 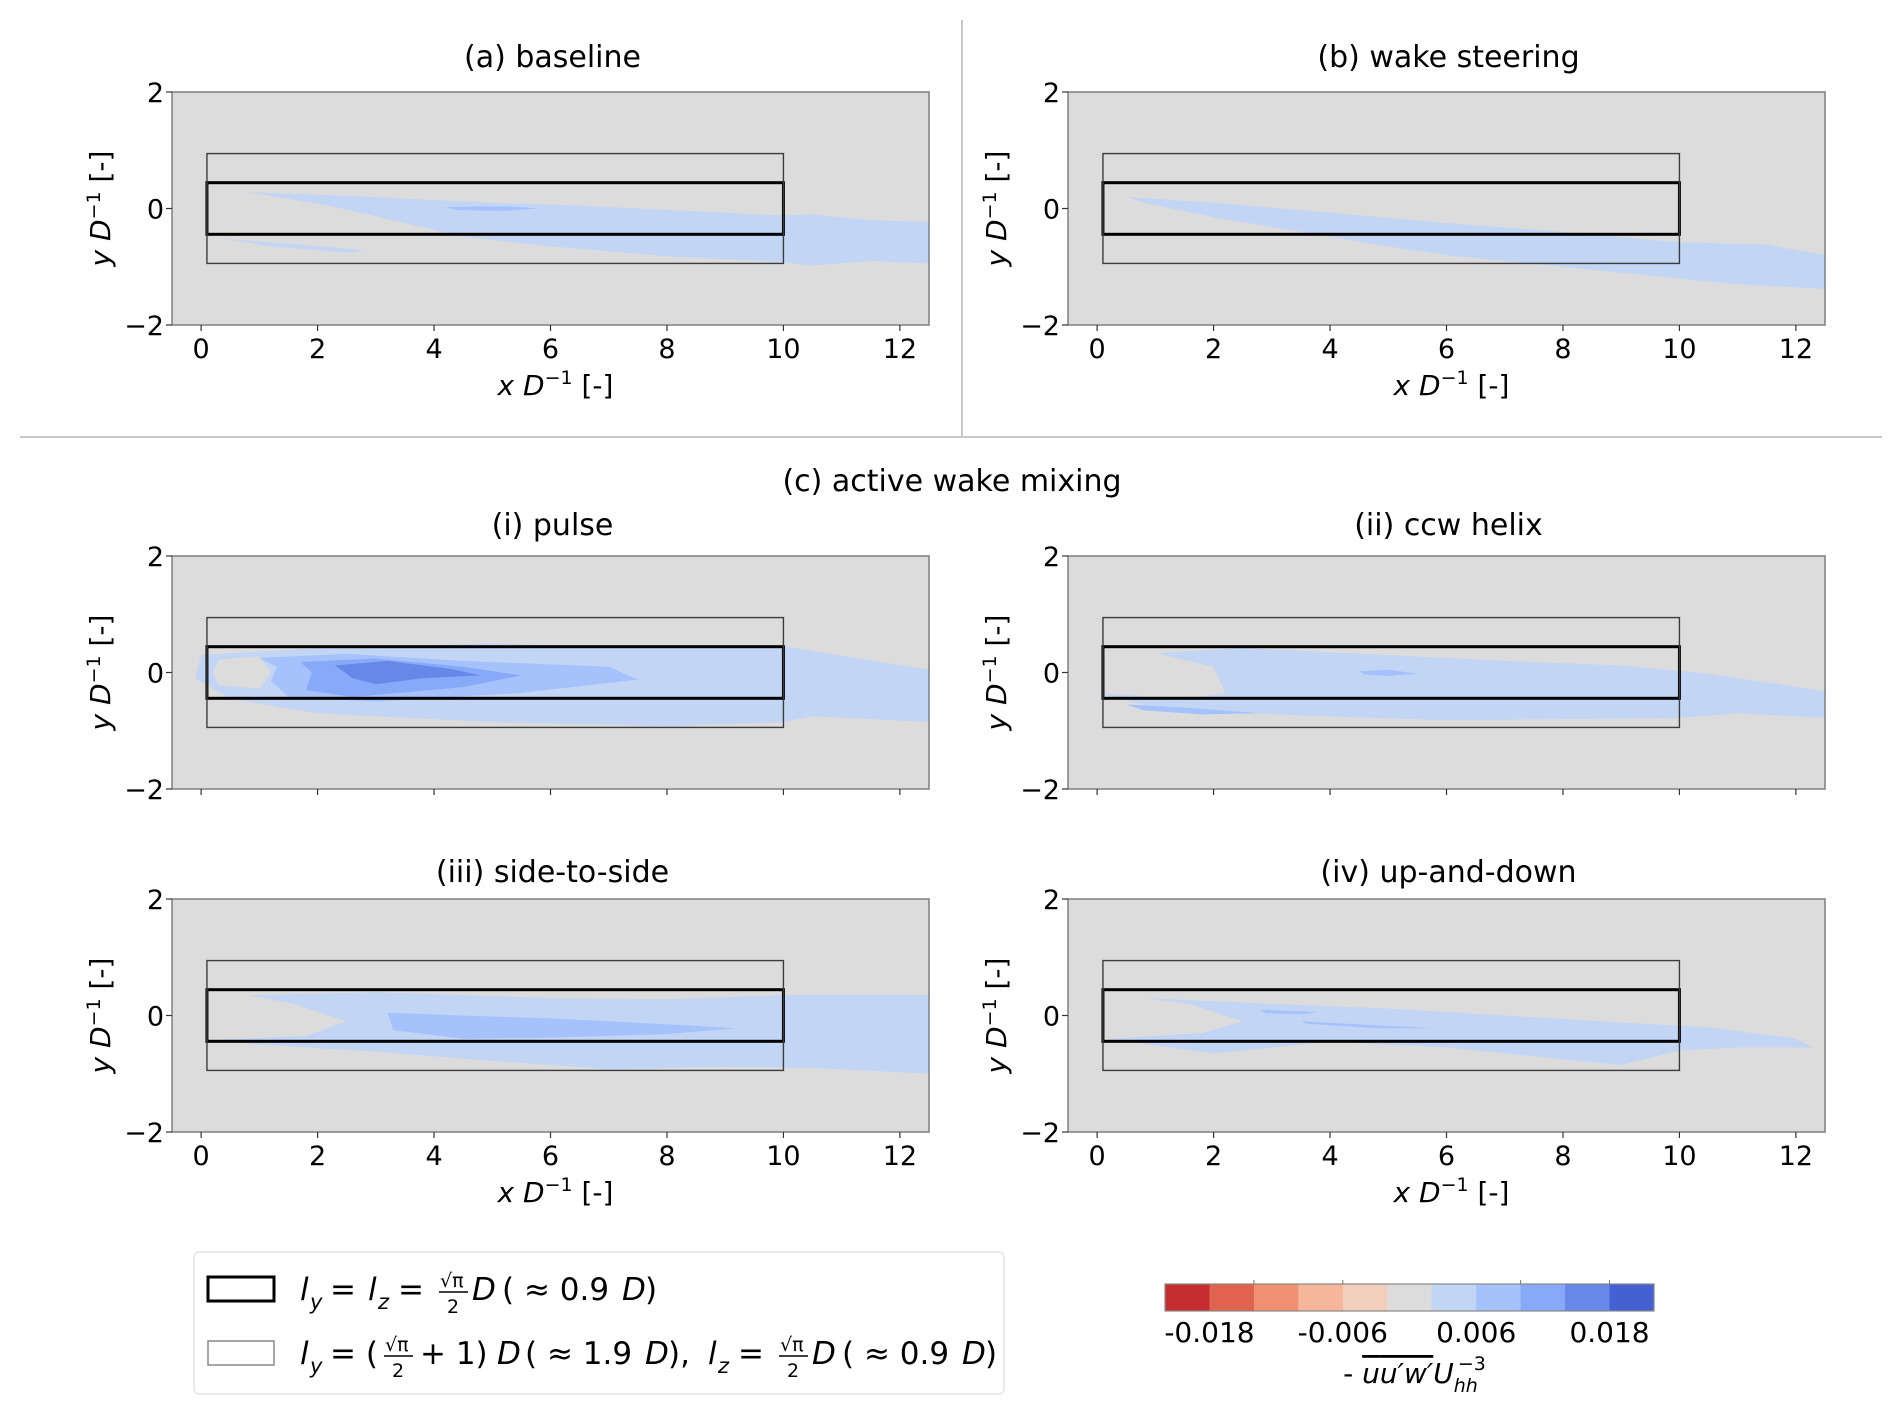 What do you see at coordinates (1476, 1332) in the screenshot?
I see `colorbar-tick-label: 0.006` at bounding box center [1476, 1332].